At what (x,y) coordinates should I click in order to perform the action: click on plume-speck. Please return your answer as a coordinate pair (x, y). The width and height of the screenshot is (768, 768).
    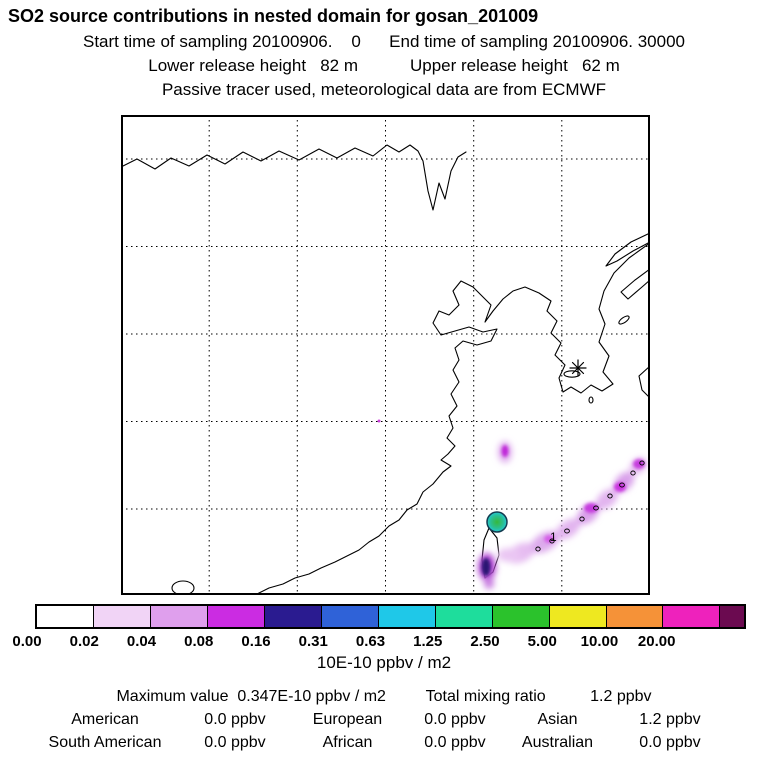
    Looking at the image, I should click on (379, 421).